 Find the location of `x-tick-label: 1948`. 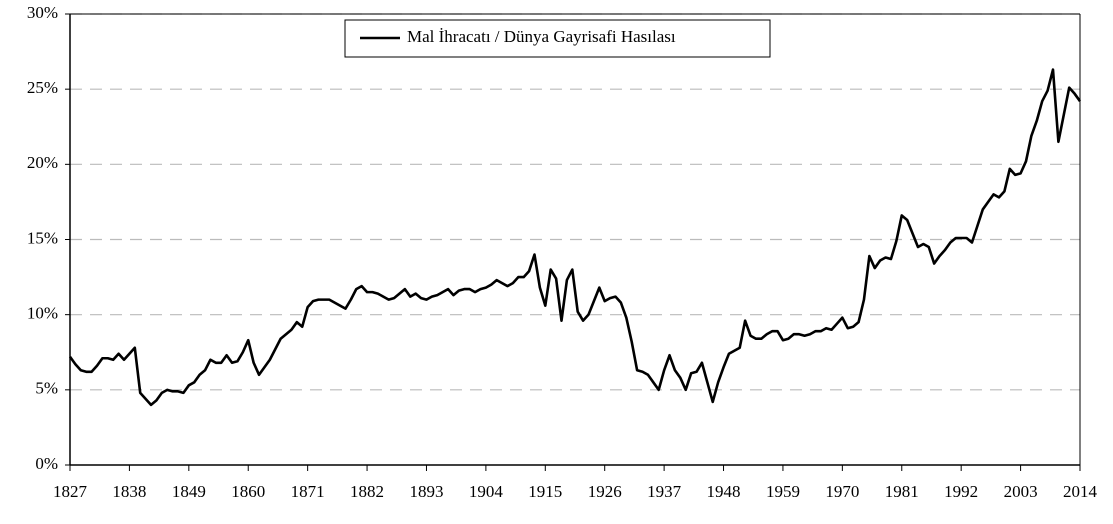

x-tick-label: 1948 is located at coordinates (724, 491).